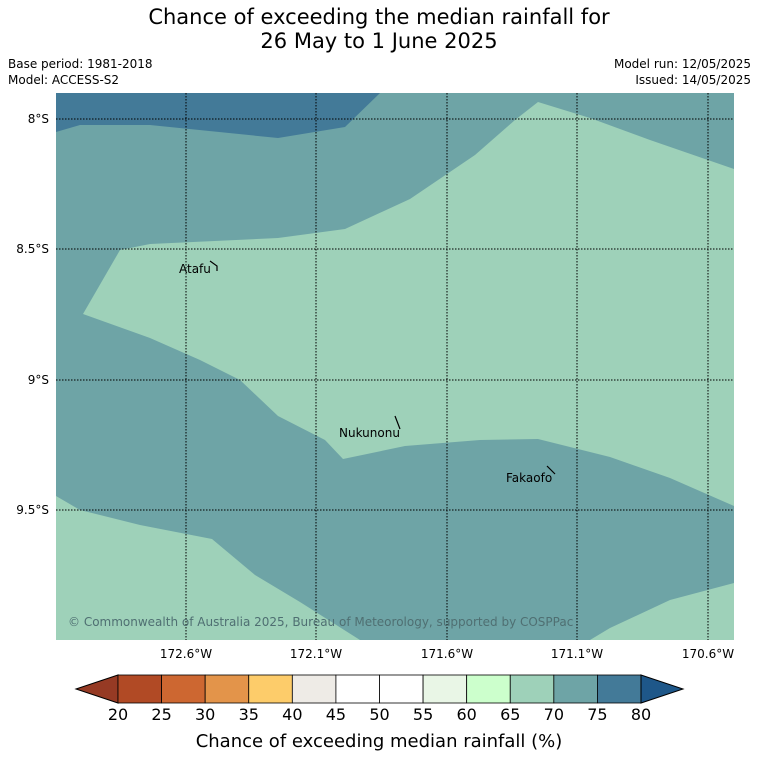 Image resolution: width=758 pixels, height=781 pixels. What do you see at coordinates (218, 115) in the screenshot?
I see `zone-75-80-north` at bounding box center [218, 115].